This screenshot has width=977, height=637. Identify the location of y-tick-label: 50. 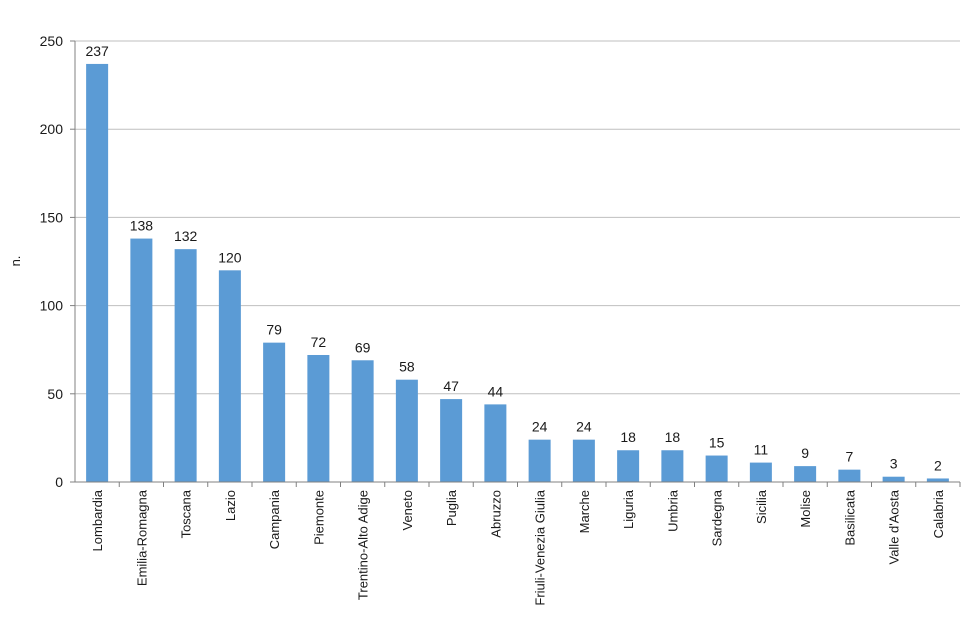
(55, 394).